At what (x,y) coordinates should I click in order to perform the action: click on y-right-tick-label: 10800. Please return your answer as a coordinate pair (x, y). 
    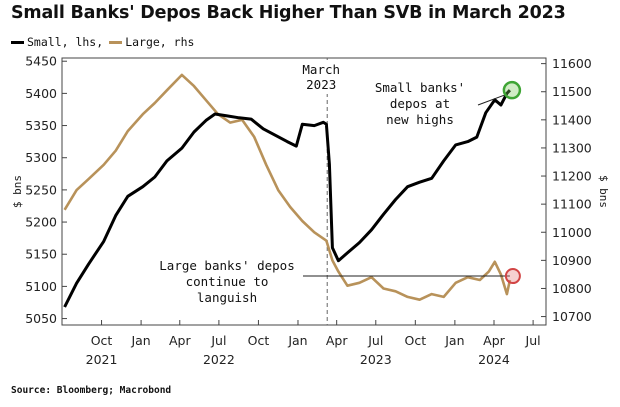
    Looking at the image, I should click on (572, 288).